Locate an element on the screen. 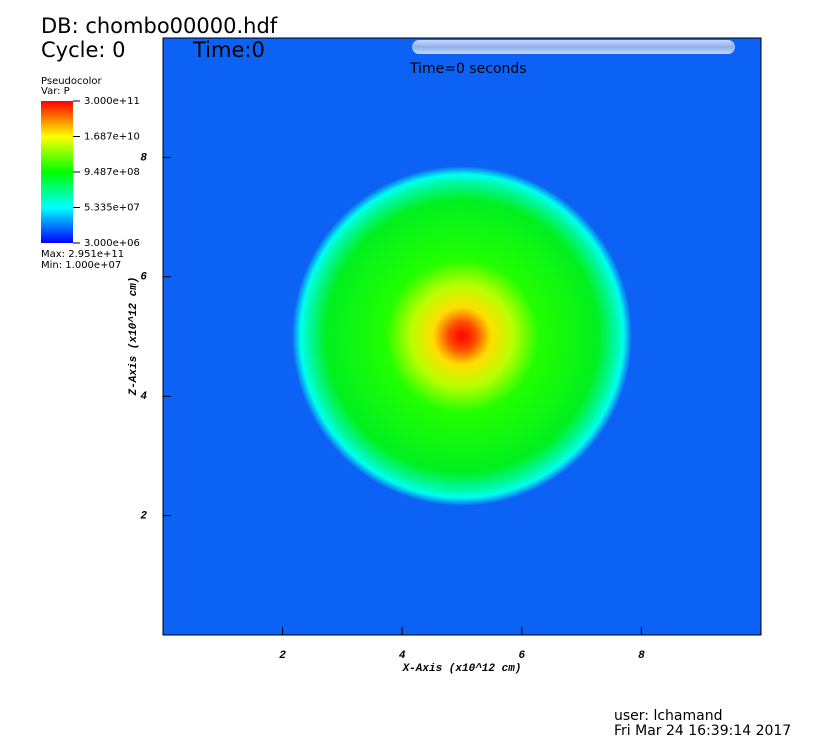 This screenshot has width=820, height=748. y-tick-label: 2 is located at coordinates (143, 517).